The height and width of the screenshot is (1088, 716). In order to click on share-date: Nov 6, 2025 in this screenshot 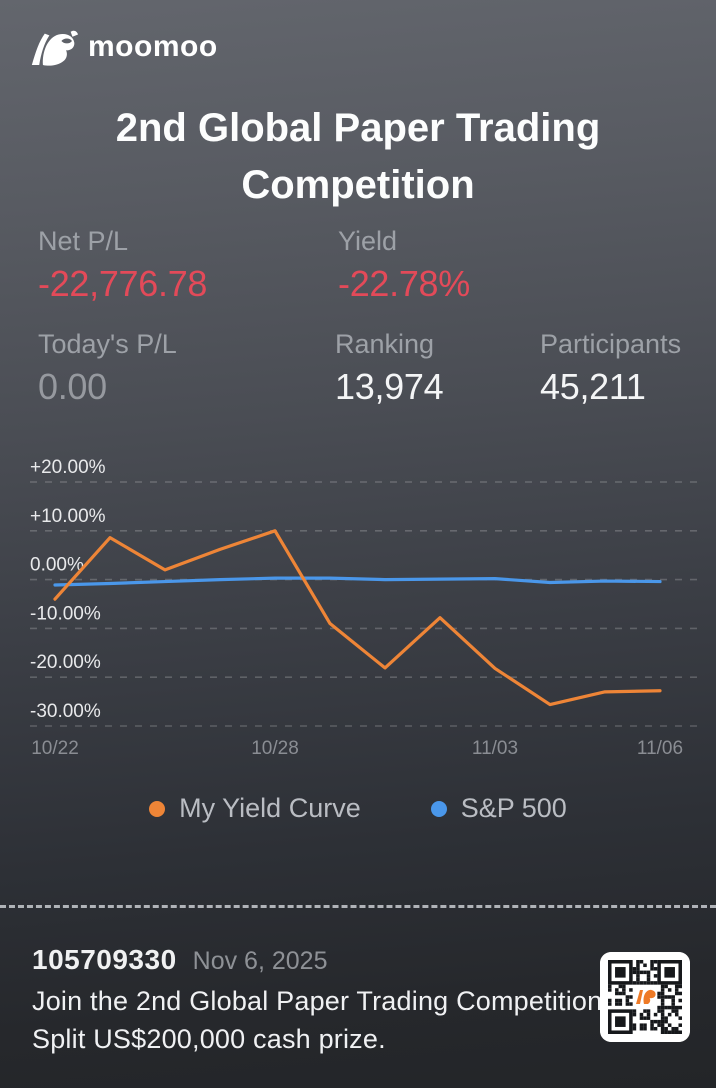, I will do `click(260, 961)`.